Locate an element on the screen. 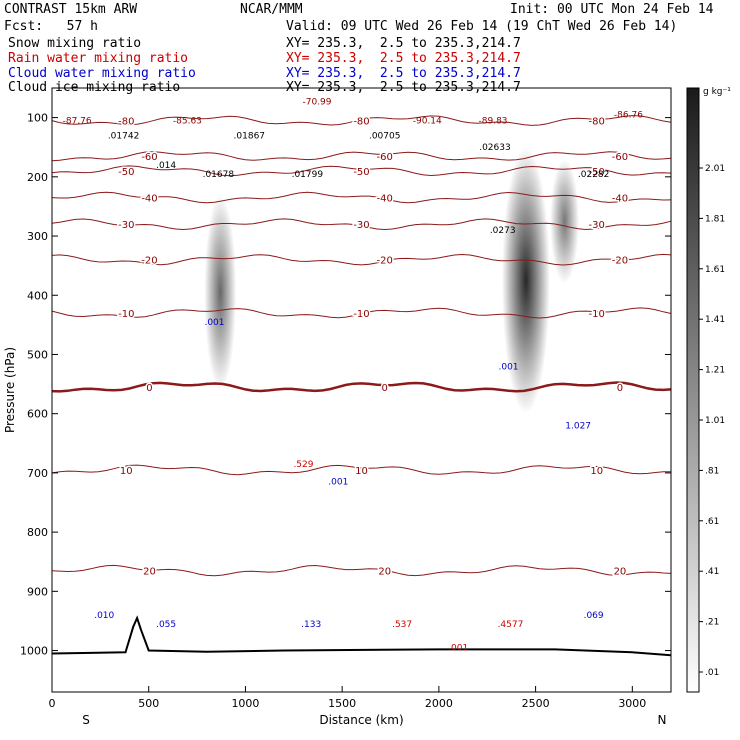  colorbar is located at coordinates (693, 390).